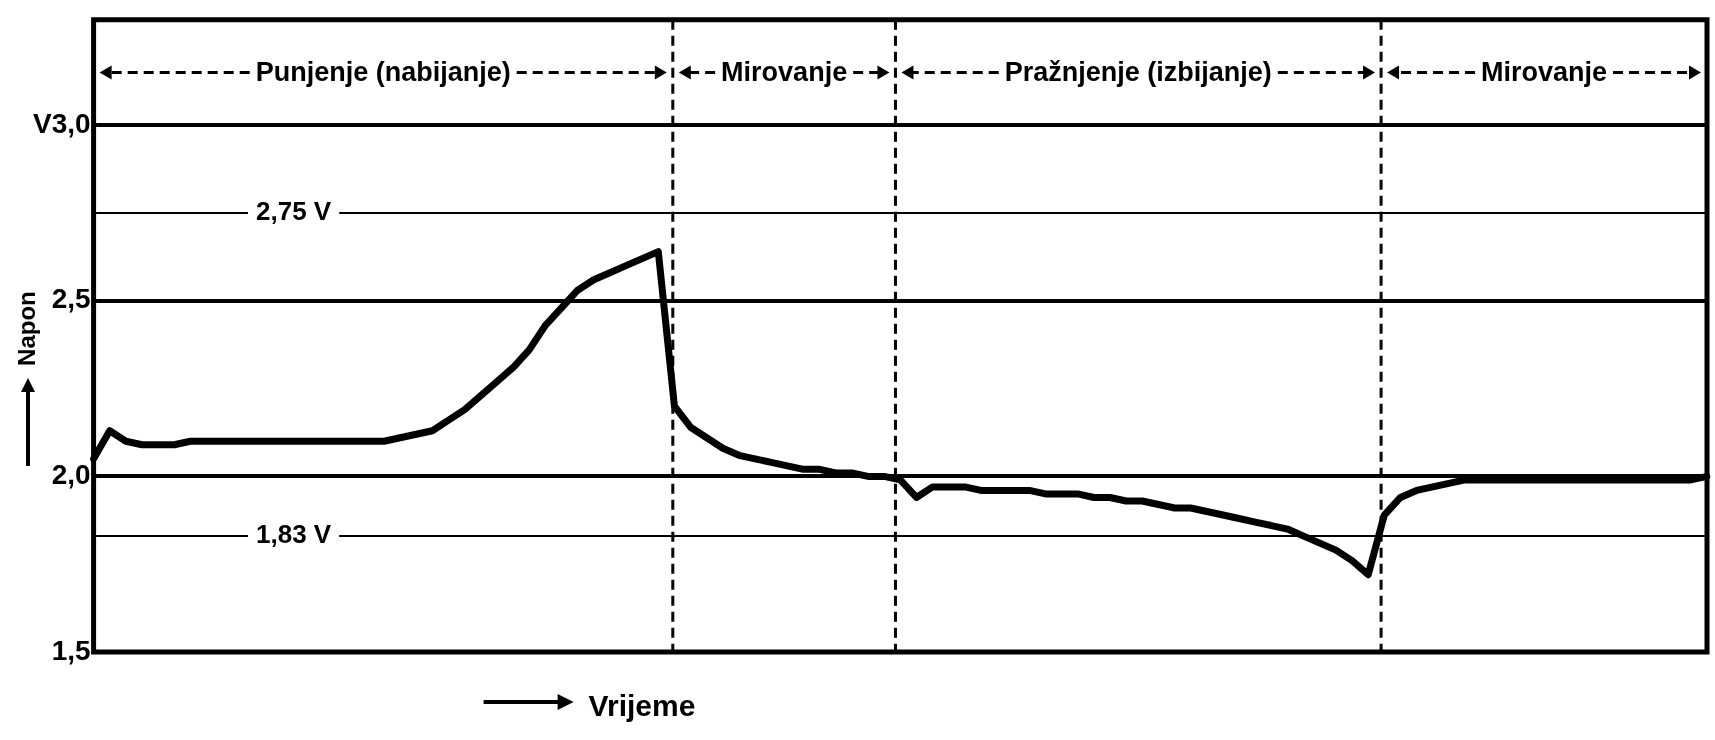 This screenshot has width=1715, height=740. What do you see at coordinates (71, 475) in the screenshot?
I see `y-tick-label: 2,0` at bounding box center [71, 475].